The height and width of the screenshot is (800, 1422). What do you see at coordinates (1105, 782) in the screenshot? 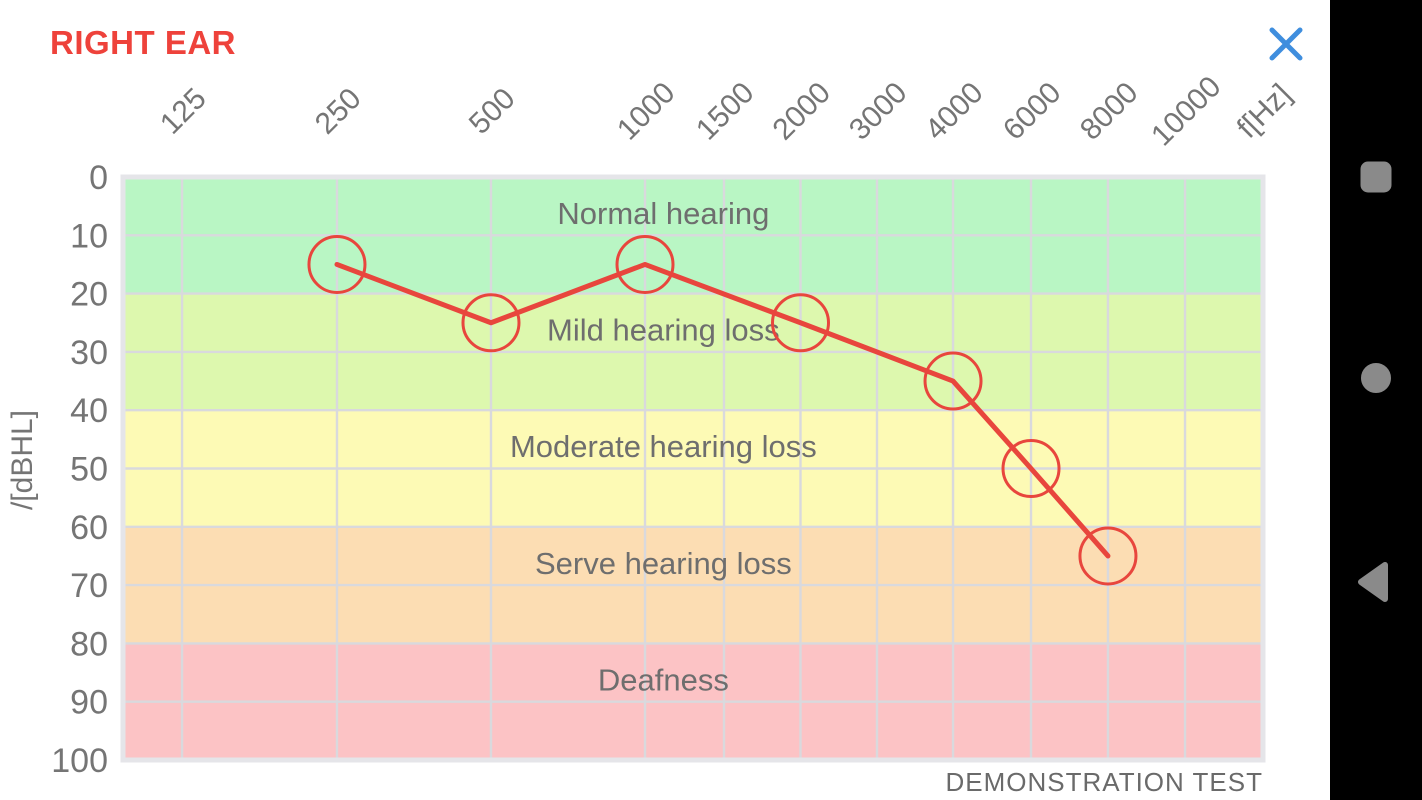
I see `footnote: DEMONSTRATION TEST` at bounding box center [1105, 782].